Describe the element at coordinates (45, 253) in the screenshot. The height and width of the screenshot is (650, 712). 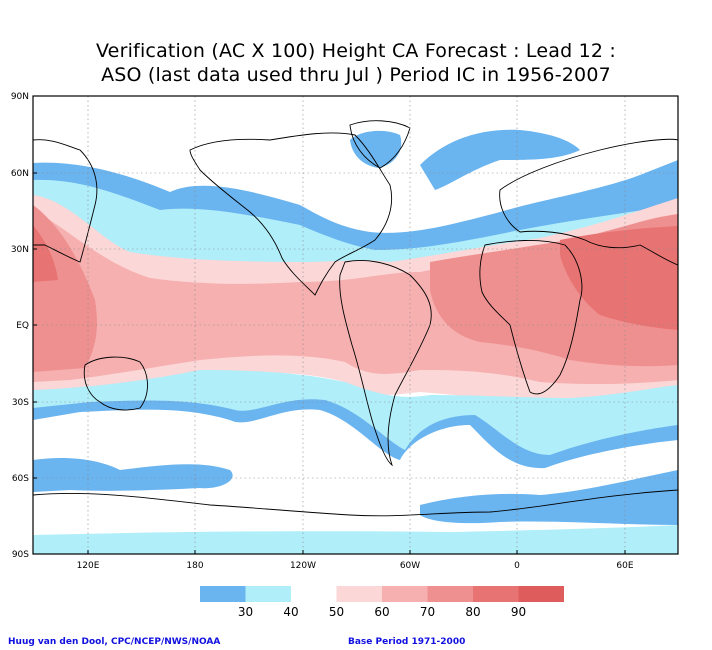
I see `skill-band-west-pacific-red` at that location.